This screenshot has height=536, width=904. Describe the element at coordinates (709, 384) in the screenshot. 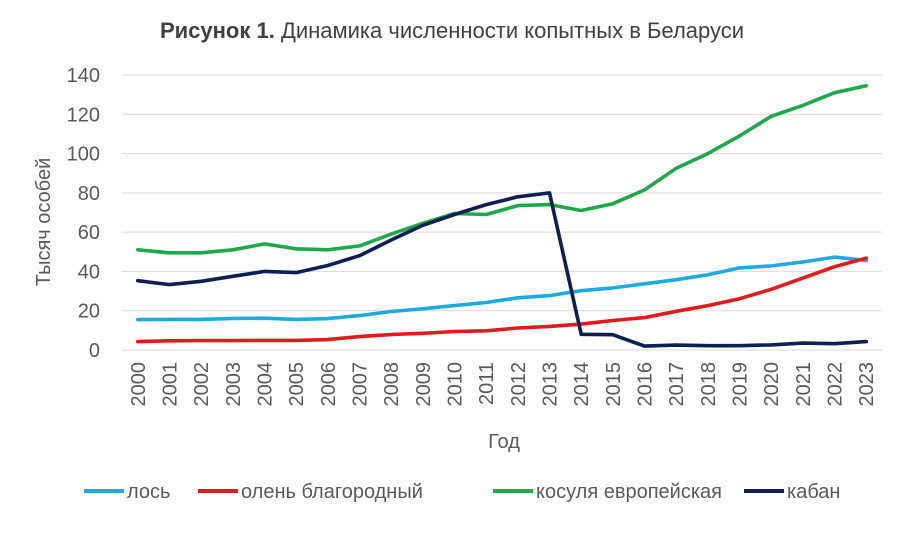

I see `x-tick-label: 2018` at that location.